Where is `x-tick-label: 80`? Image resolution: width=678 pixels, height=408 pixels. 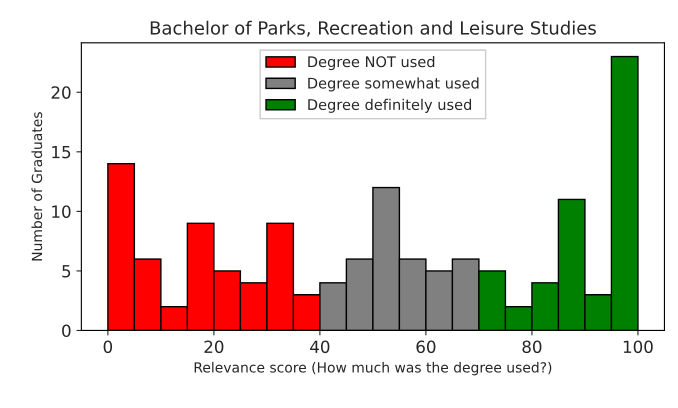 x-tick-label: 80 is located at coordinates (532, 347).